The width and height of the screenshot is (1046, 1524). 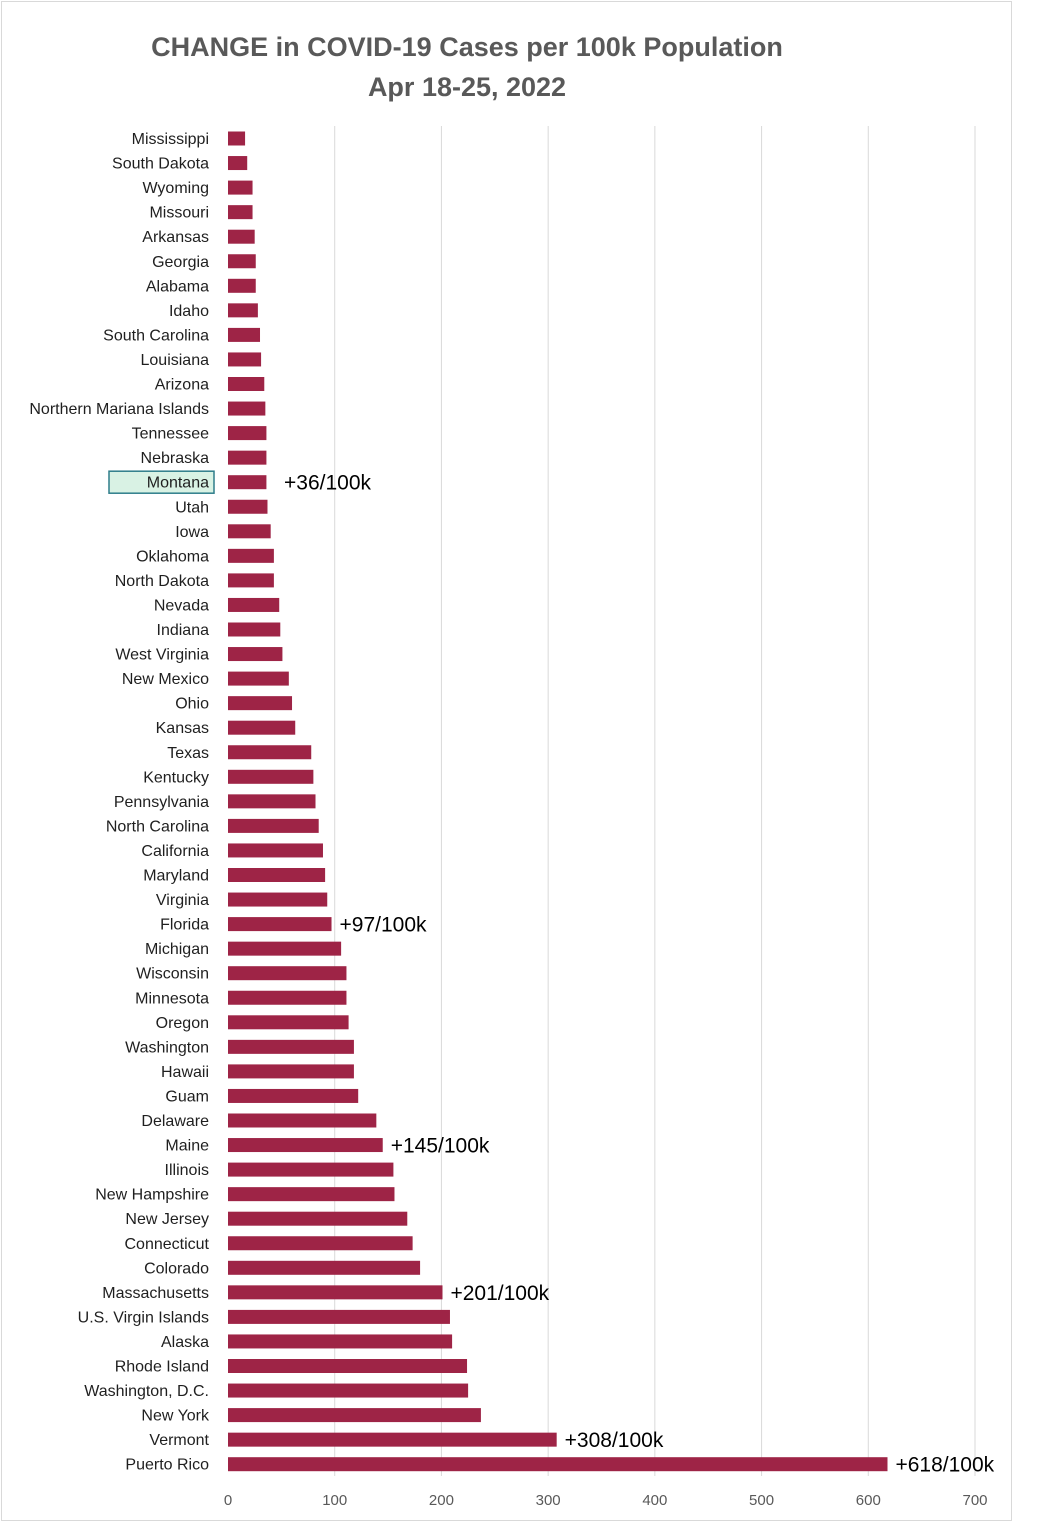 What do you see at coordinates (184, 925) in the screenshot?
I see `category-label: Florida` at bounding box center [184, 925].